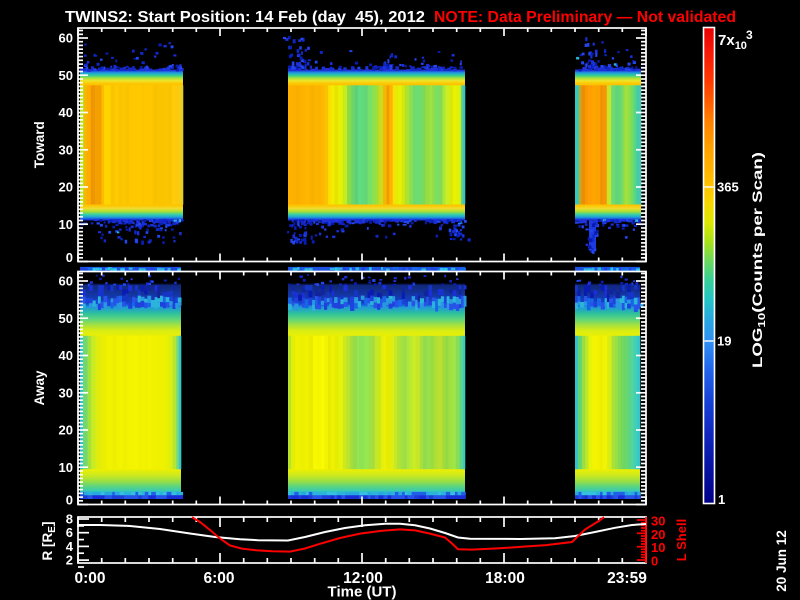  I want to click on svg-text: 0:00, so click(89, 578).